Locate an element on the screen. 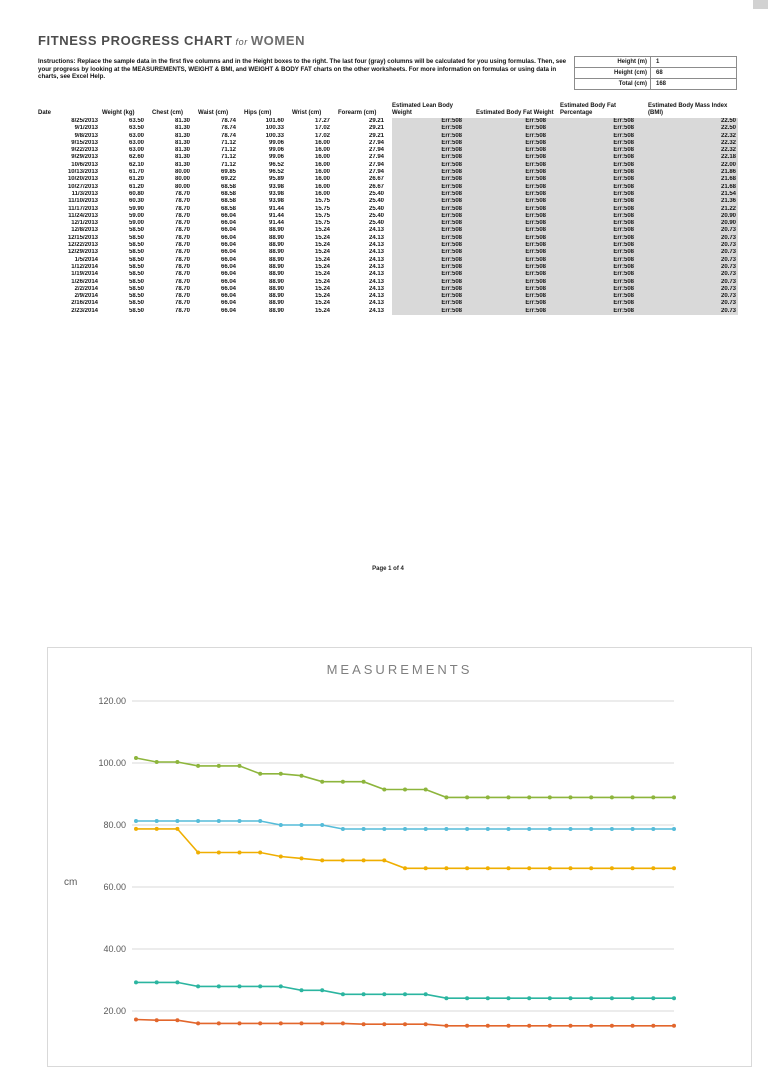  cell-value: 20.73 is located at coordinates (693, 238).